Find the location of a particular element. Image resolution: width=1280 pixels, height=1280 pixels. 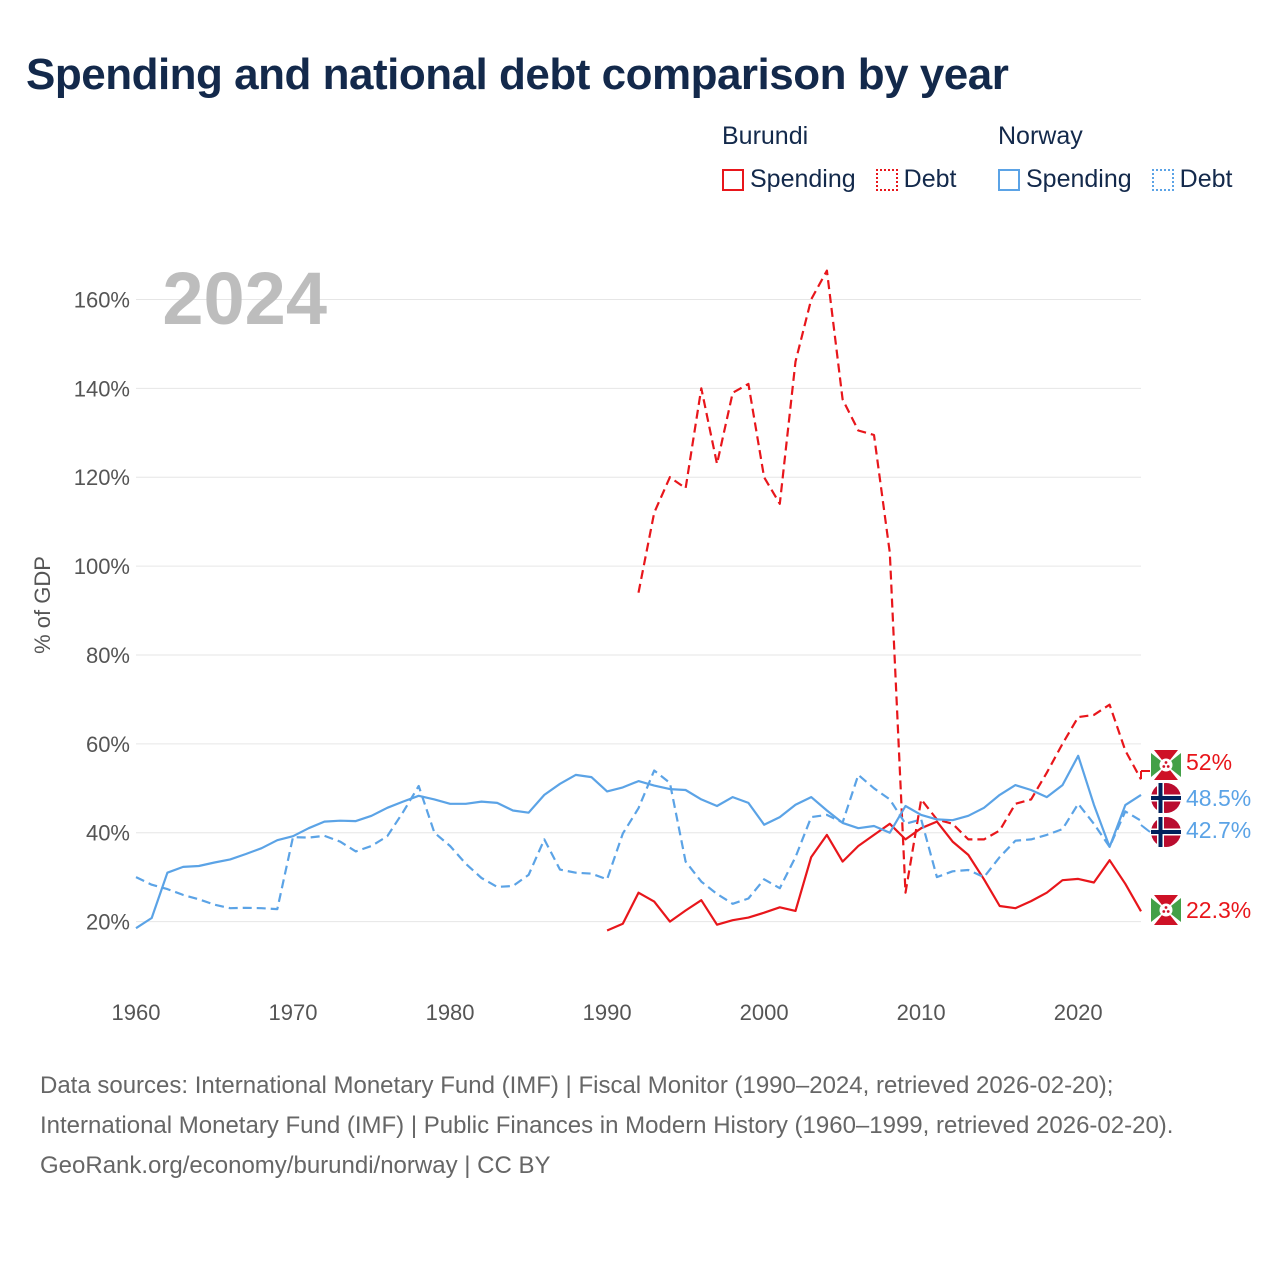

legend-group-norway: Norway Spending Debt is located at coordinates (1120, 158).